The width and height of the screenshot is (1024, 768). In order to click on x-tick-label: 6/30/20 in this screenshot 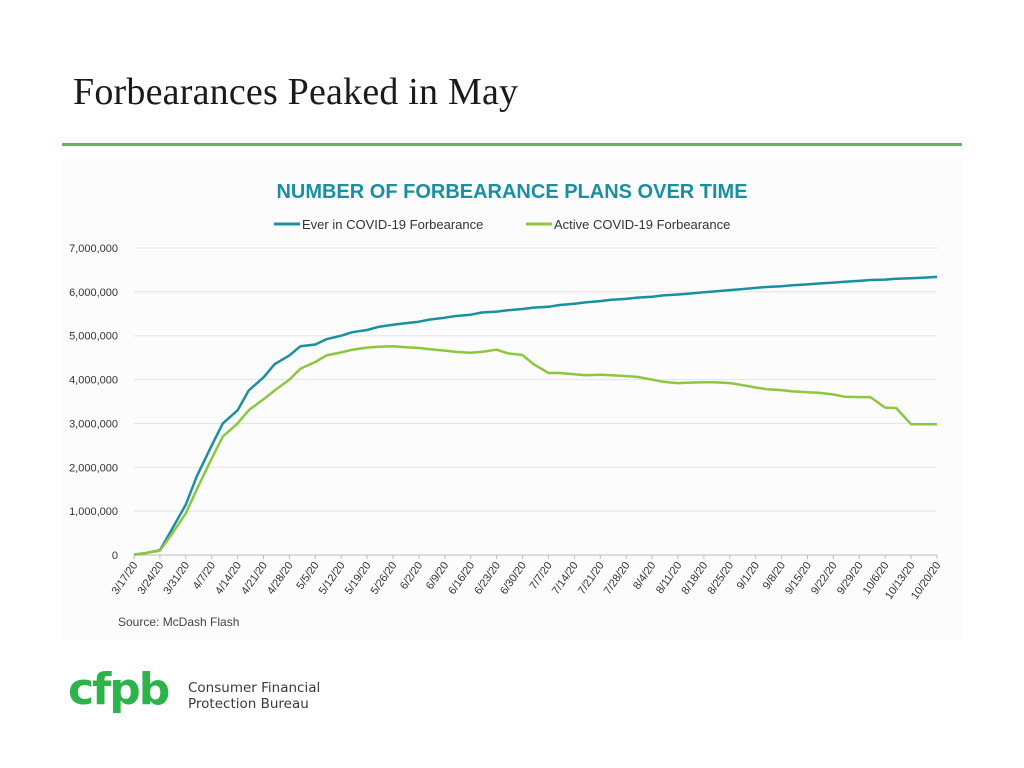, I will do `click(513, 578)`.